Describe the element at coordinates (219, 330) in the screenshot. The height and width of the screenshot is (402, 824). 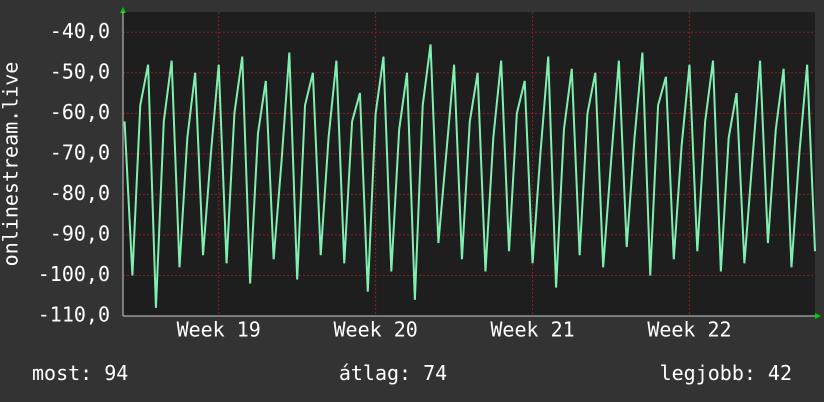
I see `x-tick-label: Week 19` at that location.